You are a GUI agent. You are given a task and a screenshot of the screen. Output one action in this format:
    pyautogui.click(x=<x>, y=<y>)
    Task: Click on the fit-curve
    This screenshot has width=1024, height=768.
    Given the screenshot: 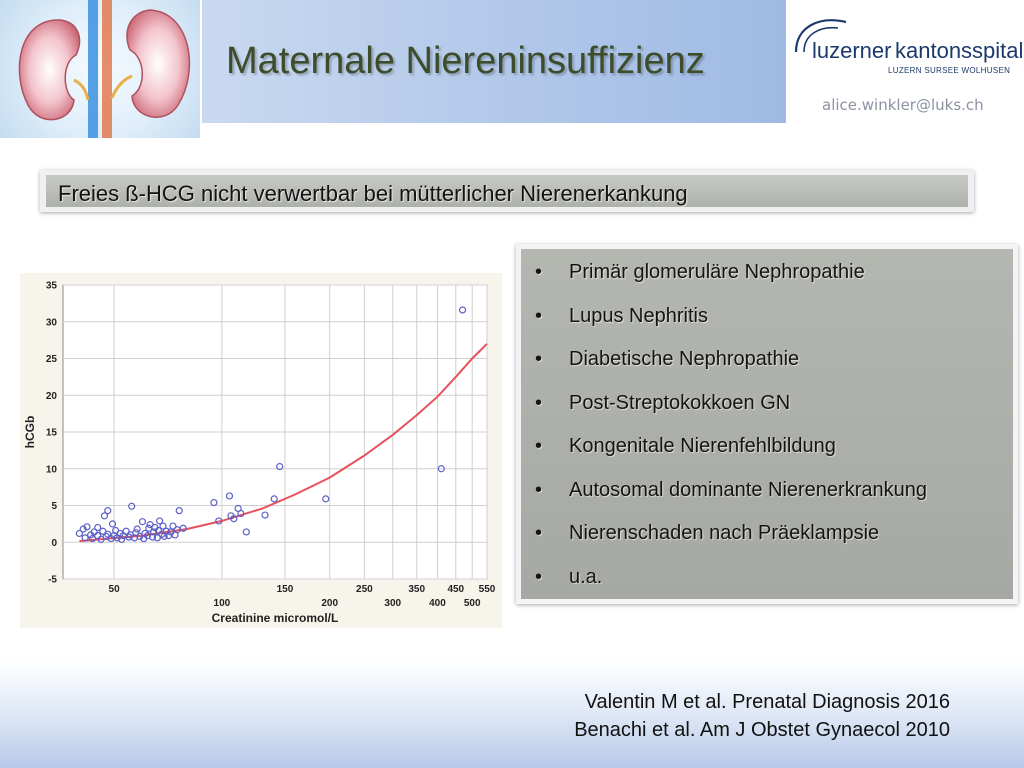 What is the action you would take?
    pyautogui.click(x=283, y=443)
    